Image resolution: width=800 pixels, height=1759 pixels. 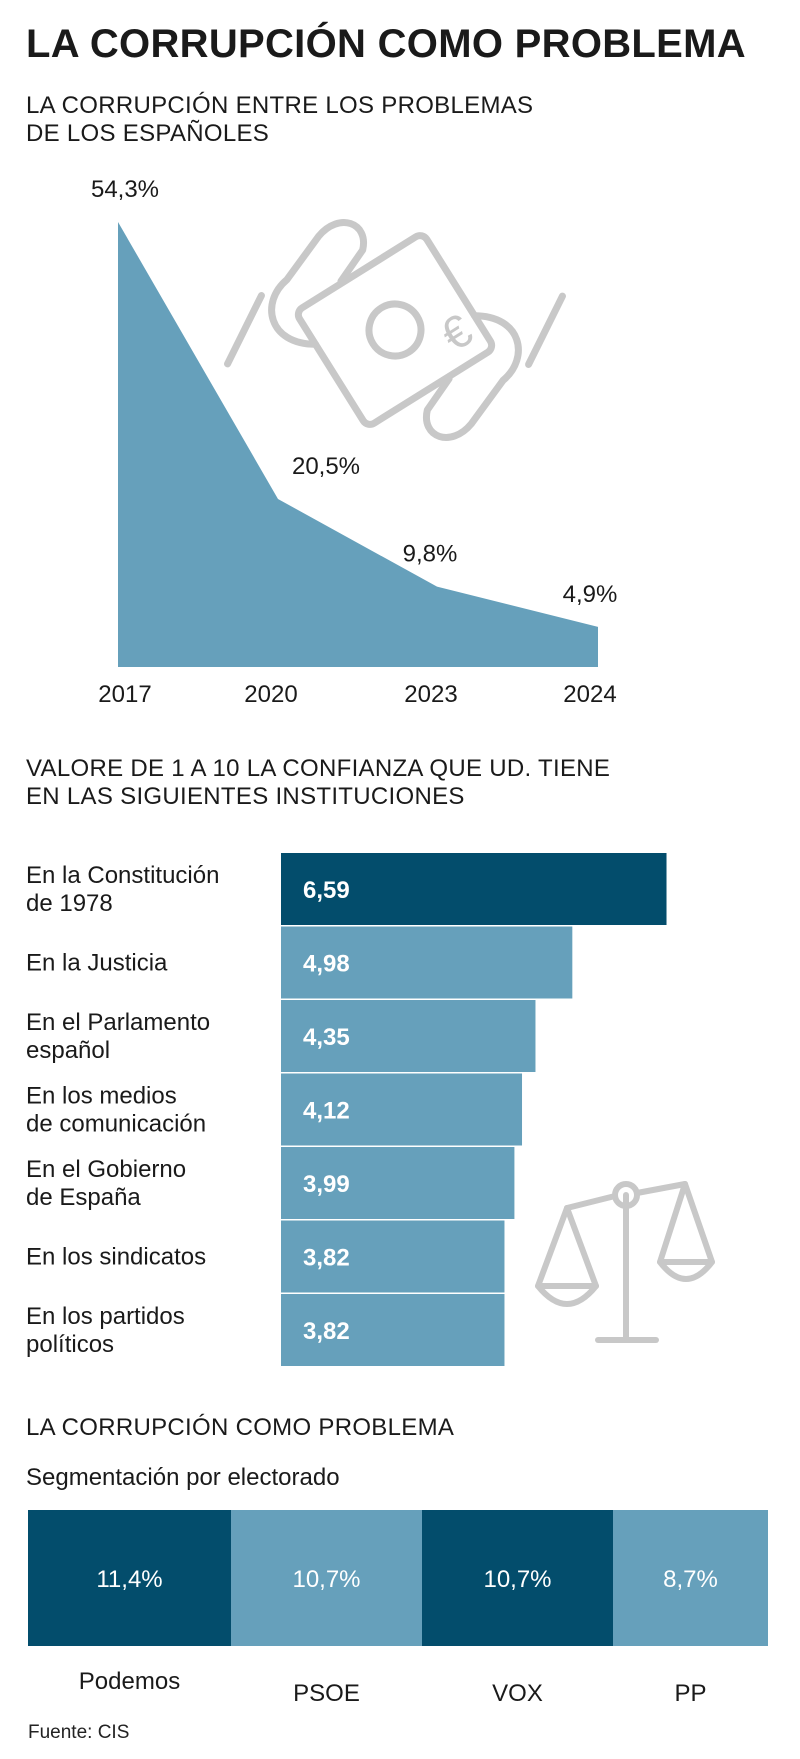 What do you see at coordinates (430, 554) in the screenshot?
I see `area-value-label: 9,8%` at bounding box center [430, 554].